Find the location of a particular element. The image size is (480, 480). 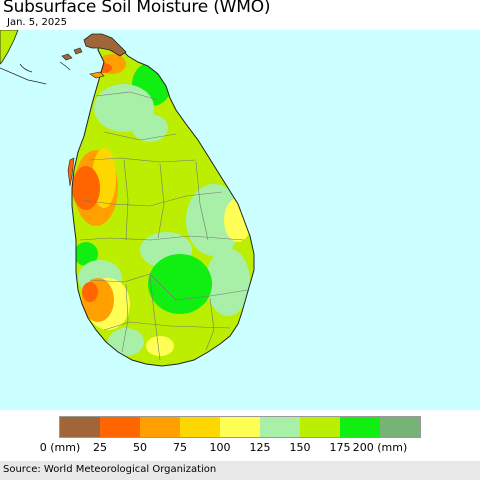

legend-label: 25 is located at coordinates (100, 447).